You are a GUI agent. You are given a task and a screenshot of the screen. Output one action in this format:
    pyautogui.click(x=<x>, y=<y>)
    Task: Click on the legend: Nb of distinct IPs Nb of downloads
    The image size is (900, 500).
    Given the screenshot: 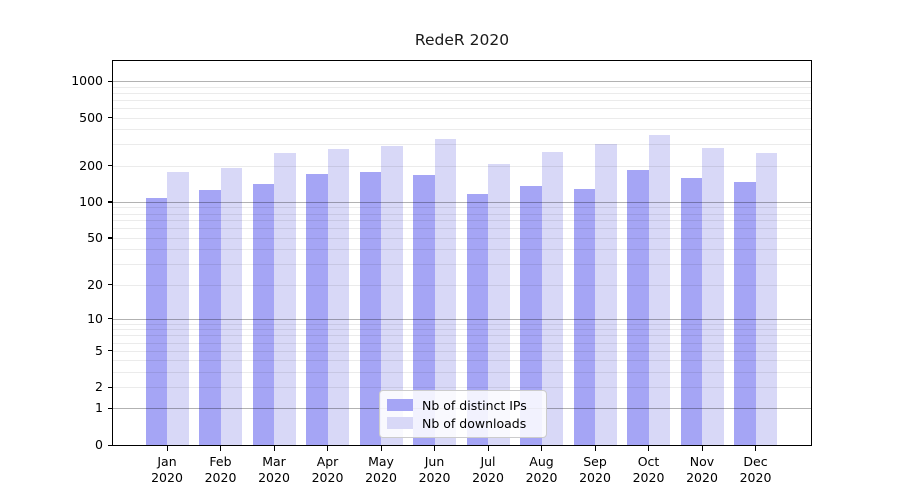 What is the action you would take?
    pyautogui.click(x=463, y=414)
    